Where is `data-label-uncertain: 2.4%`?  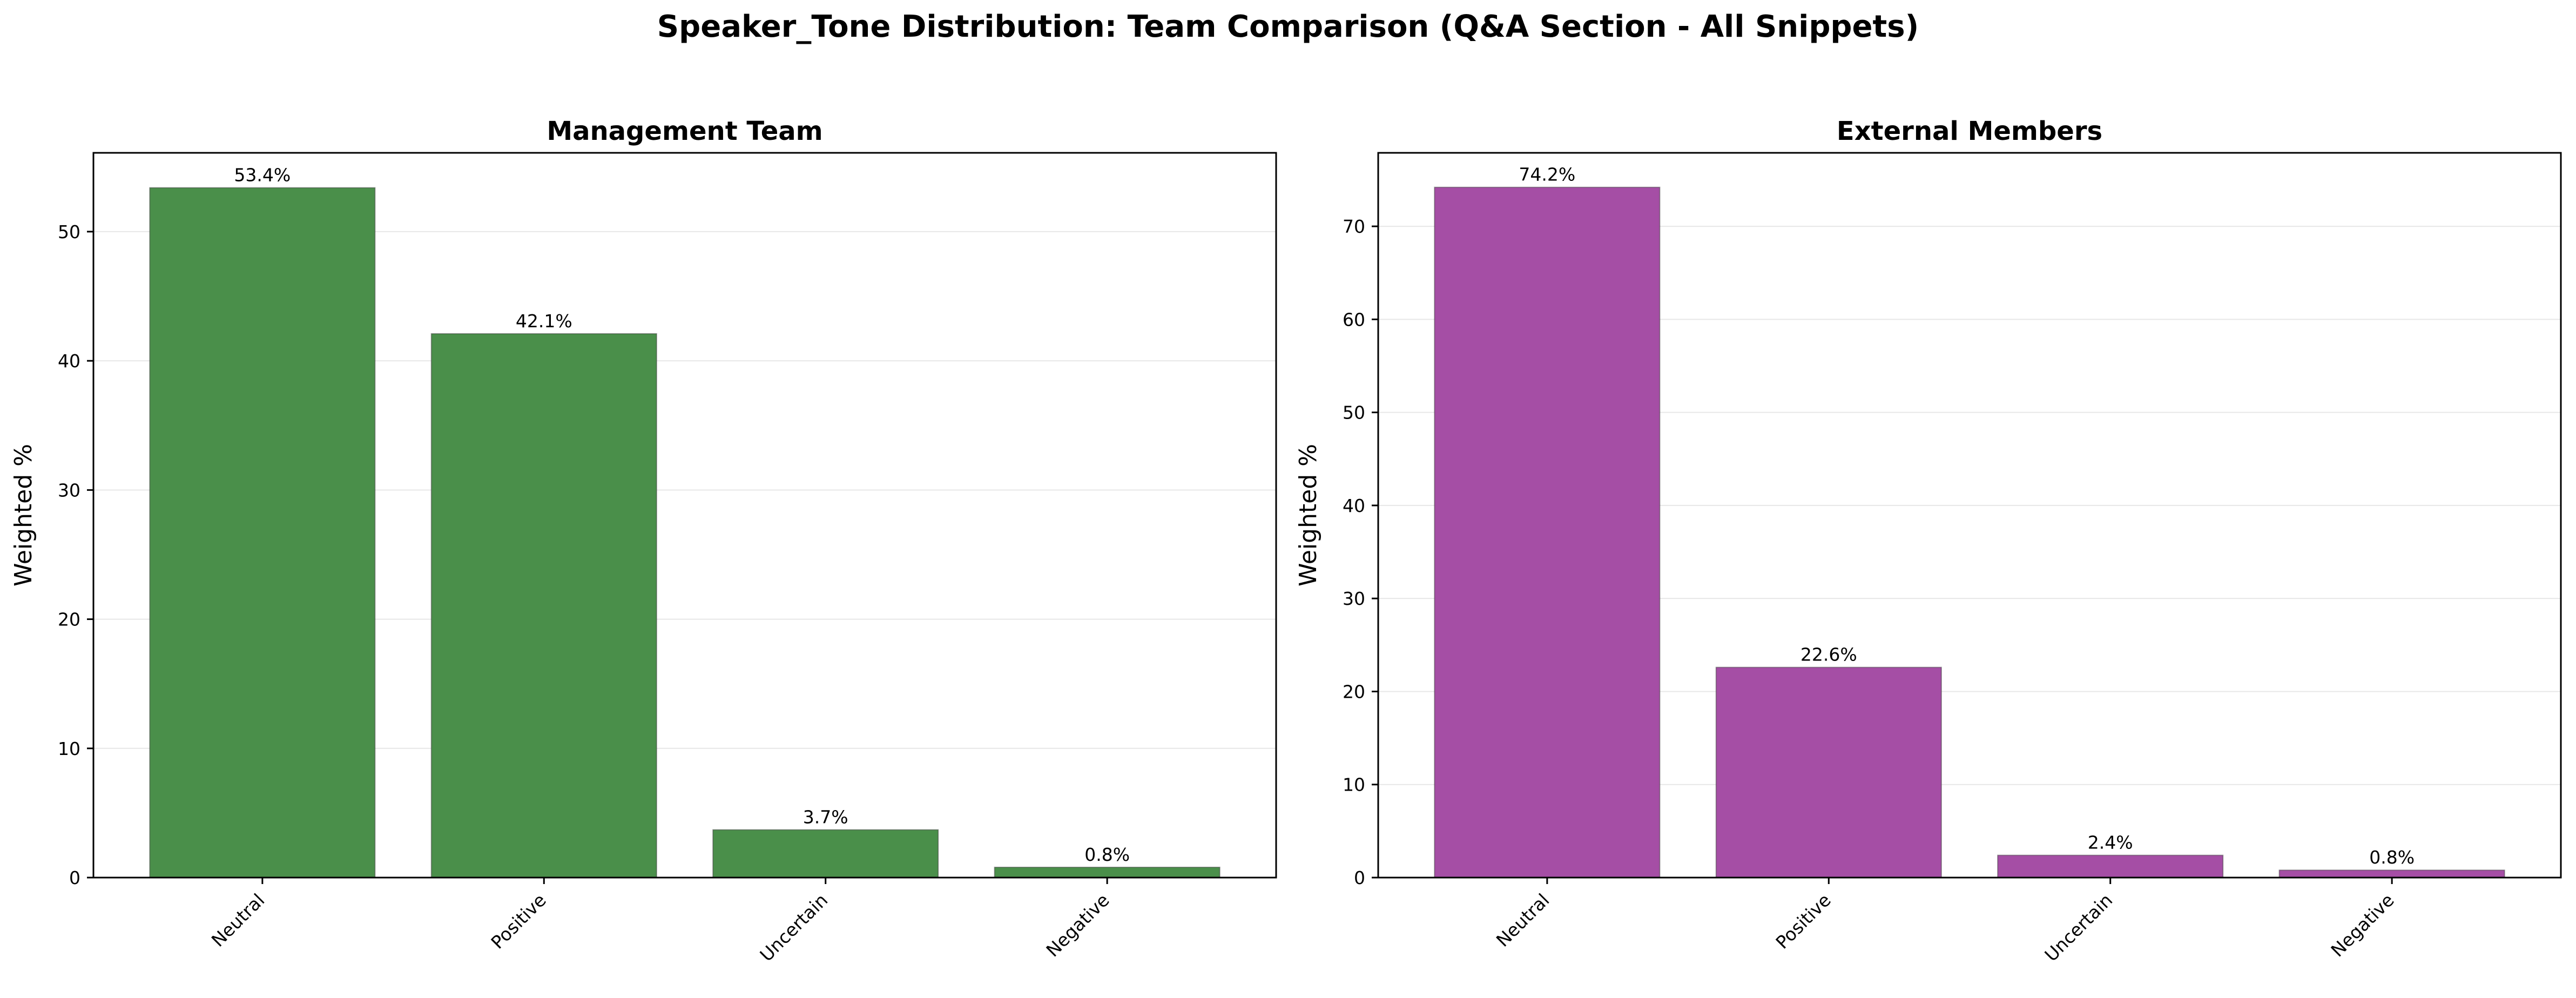
data-label-uncertain: 2.4% is located at coordinates (2110, 842).